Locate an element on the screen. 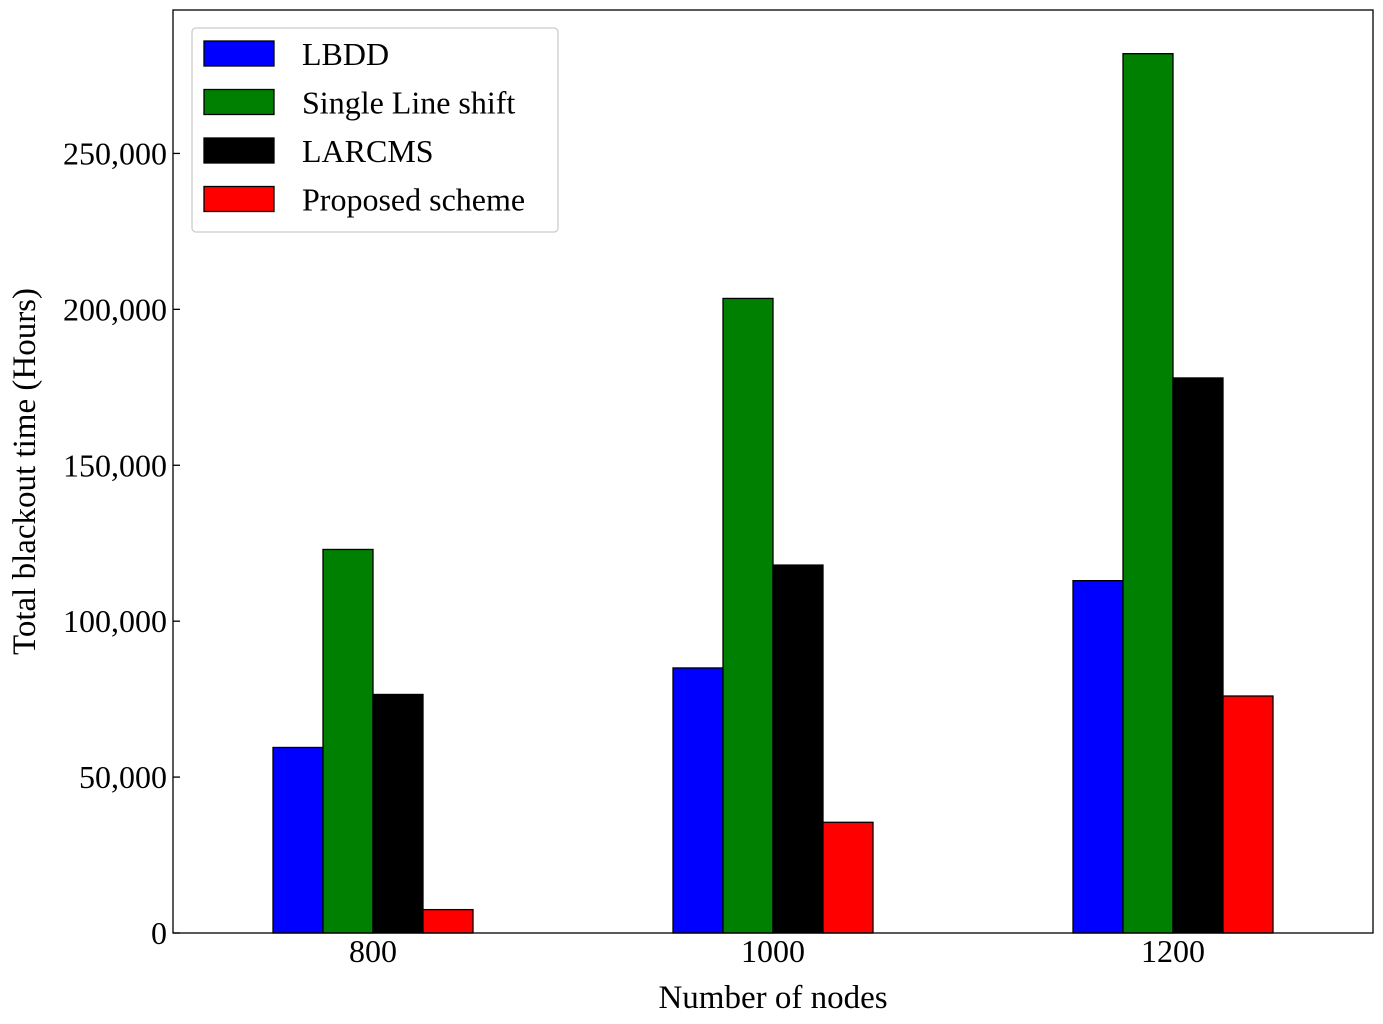 The height and width of the screenshot is (1024, 1383). y-tick-label: 250,000 is located at coordinates (115, 153).